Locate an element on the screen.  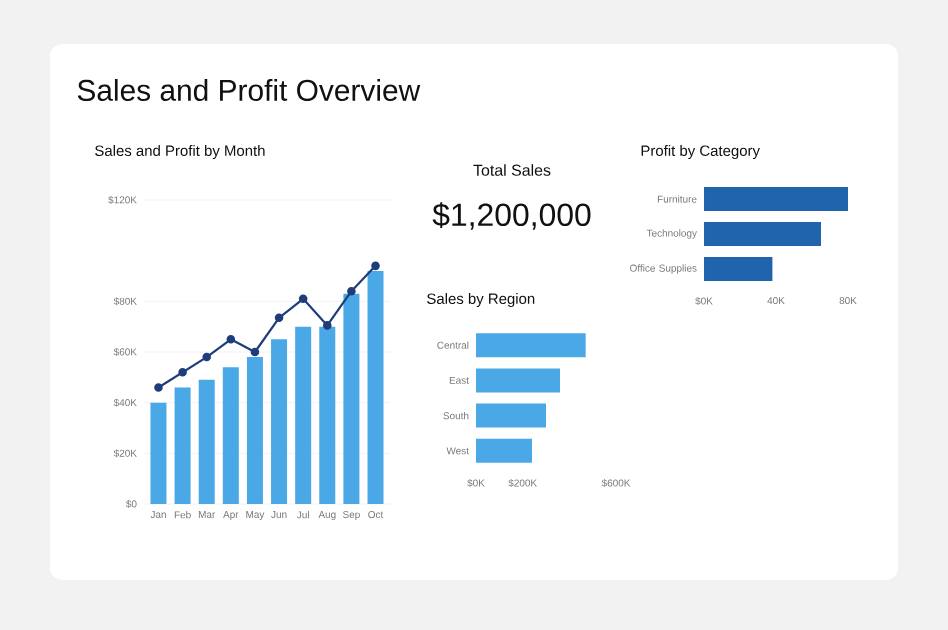
text: $1,200,000 is located at coordinates (511, 216).